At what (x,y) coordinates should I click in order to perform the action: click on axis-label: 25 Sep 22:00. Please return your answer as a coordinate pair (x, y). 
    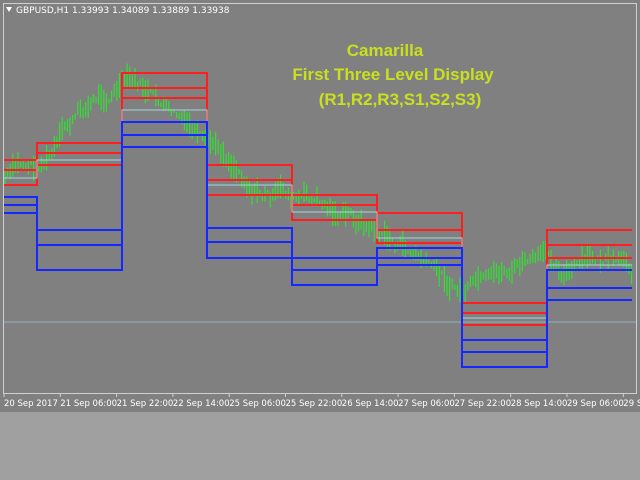
    Looking at the image, I should click on (314, 404).